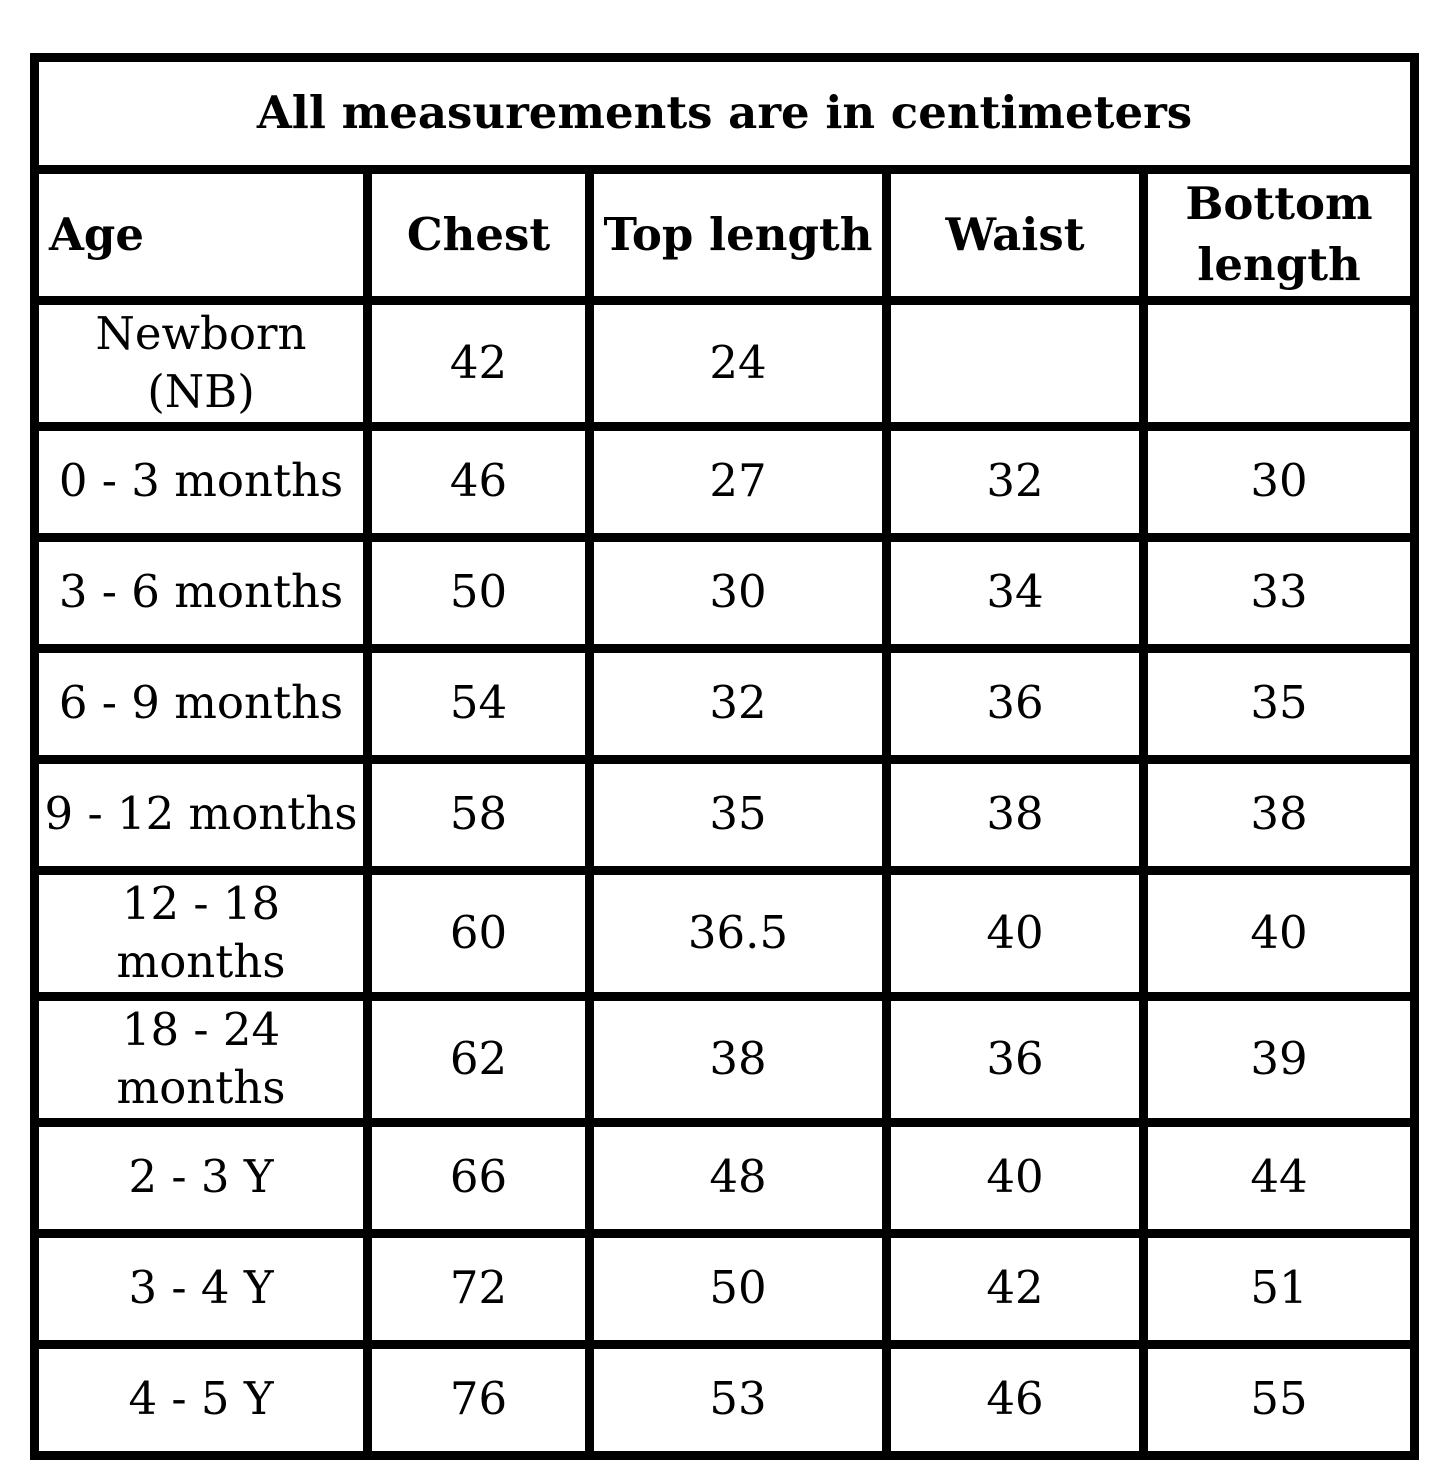  What do you see at coordinates (1279, 1288) in the screenshot?
I see `bottom-length-cell: 51` at bounding box center [1279, 1288].